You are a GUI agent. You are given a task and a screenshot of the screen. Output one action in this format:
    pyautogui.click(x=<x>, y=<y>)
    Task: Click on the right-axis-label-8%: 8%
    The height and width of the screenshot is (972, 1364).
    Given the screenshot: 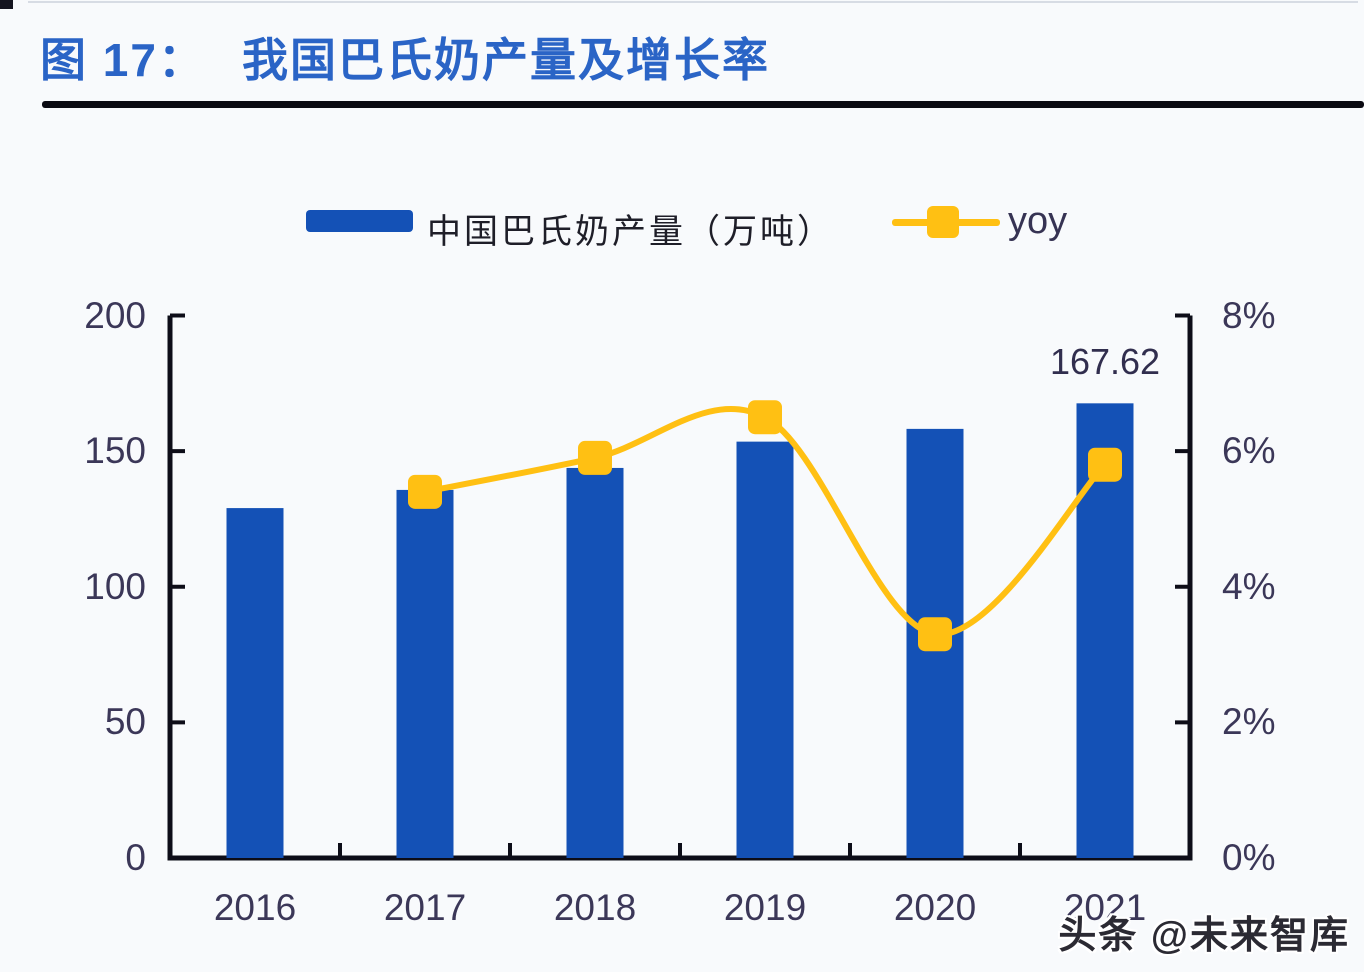 What is the action you would take?
    pyautogui.click(x=1249, y=315)
    